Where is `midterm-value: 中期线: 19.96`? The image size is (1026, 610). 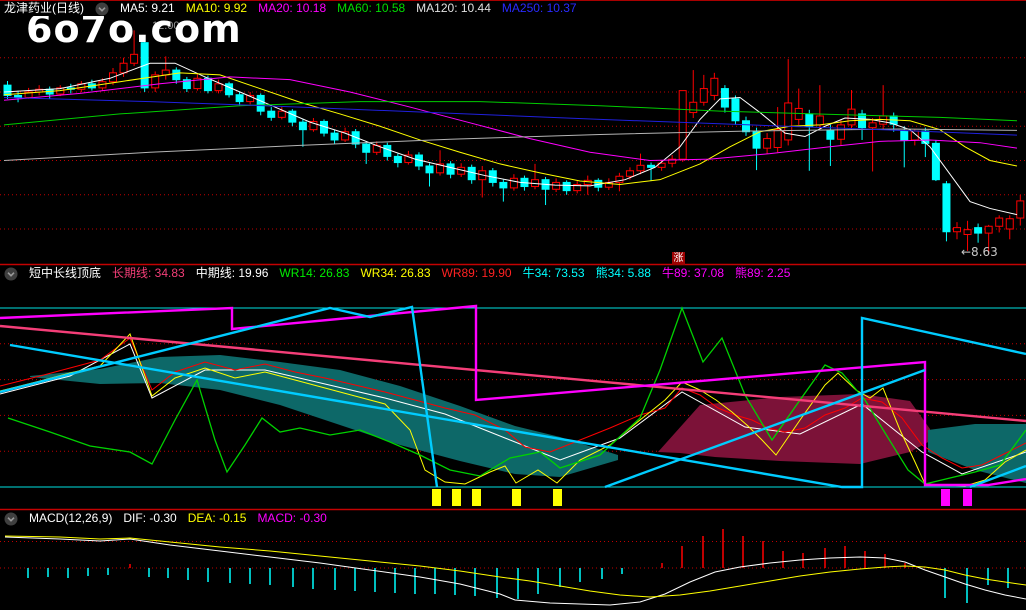 midterm-value: 中期线: 19.96 is located at coordinates (232, 273).